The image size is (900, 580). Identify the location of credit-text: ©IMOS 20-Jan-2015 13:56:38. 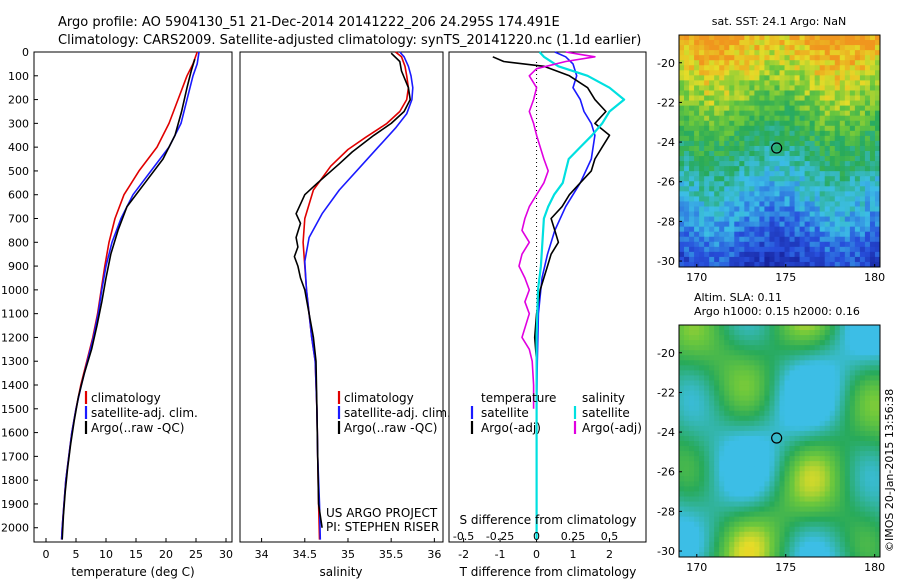
(889, 470).